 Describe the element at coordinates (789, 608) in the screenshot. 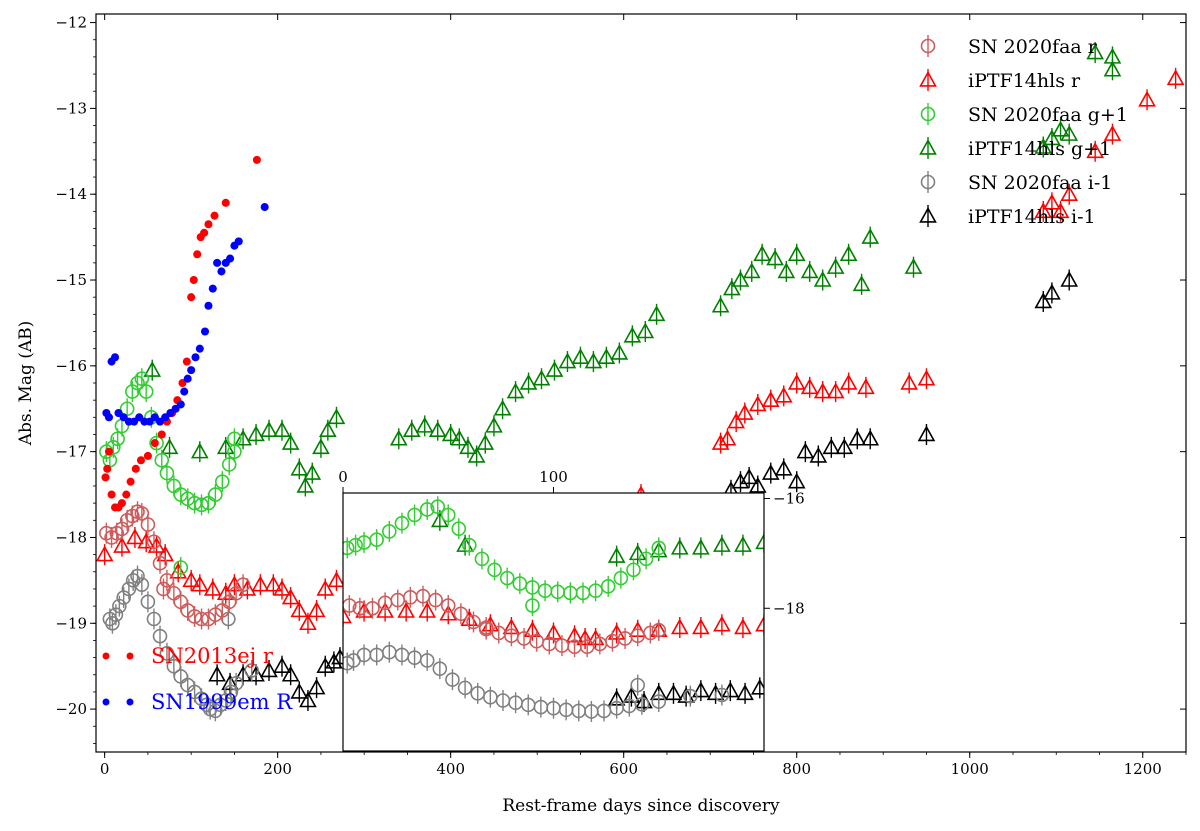

I see `inset-y-tick-label: −18` at that location.